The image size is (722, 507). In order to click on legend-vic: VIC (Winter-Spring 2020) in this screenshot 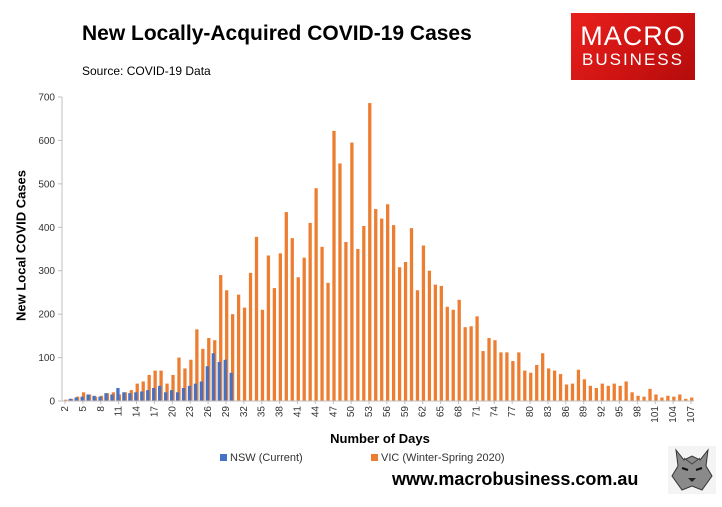, I will do `click(438, 458)`.